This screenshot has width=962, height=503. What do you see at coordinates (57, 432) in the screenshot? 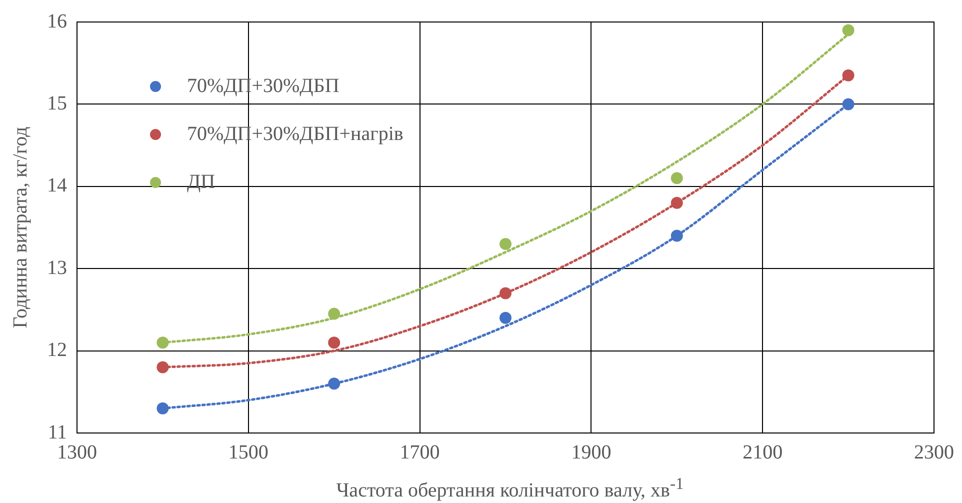
I see `y-tick-label: 11` at bounding box center [57, 432].